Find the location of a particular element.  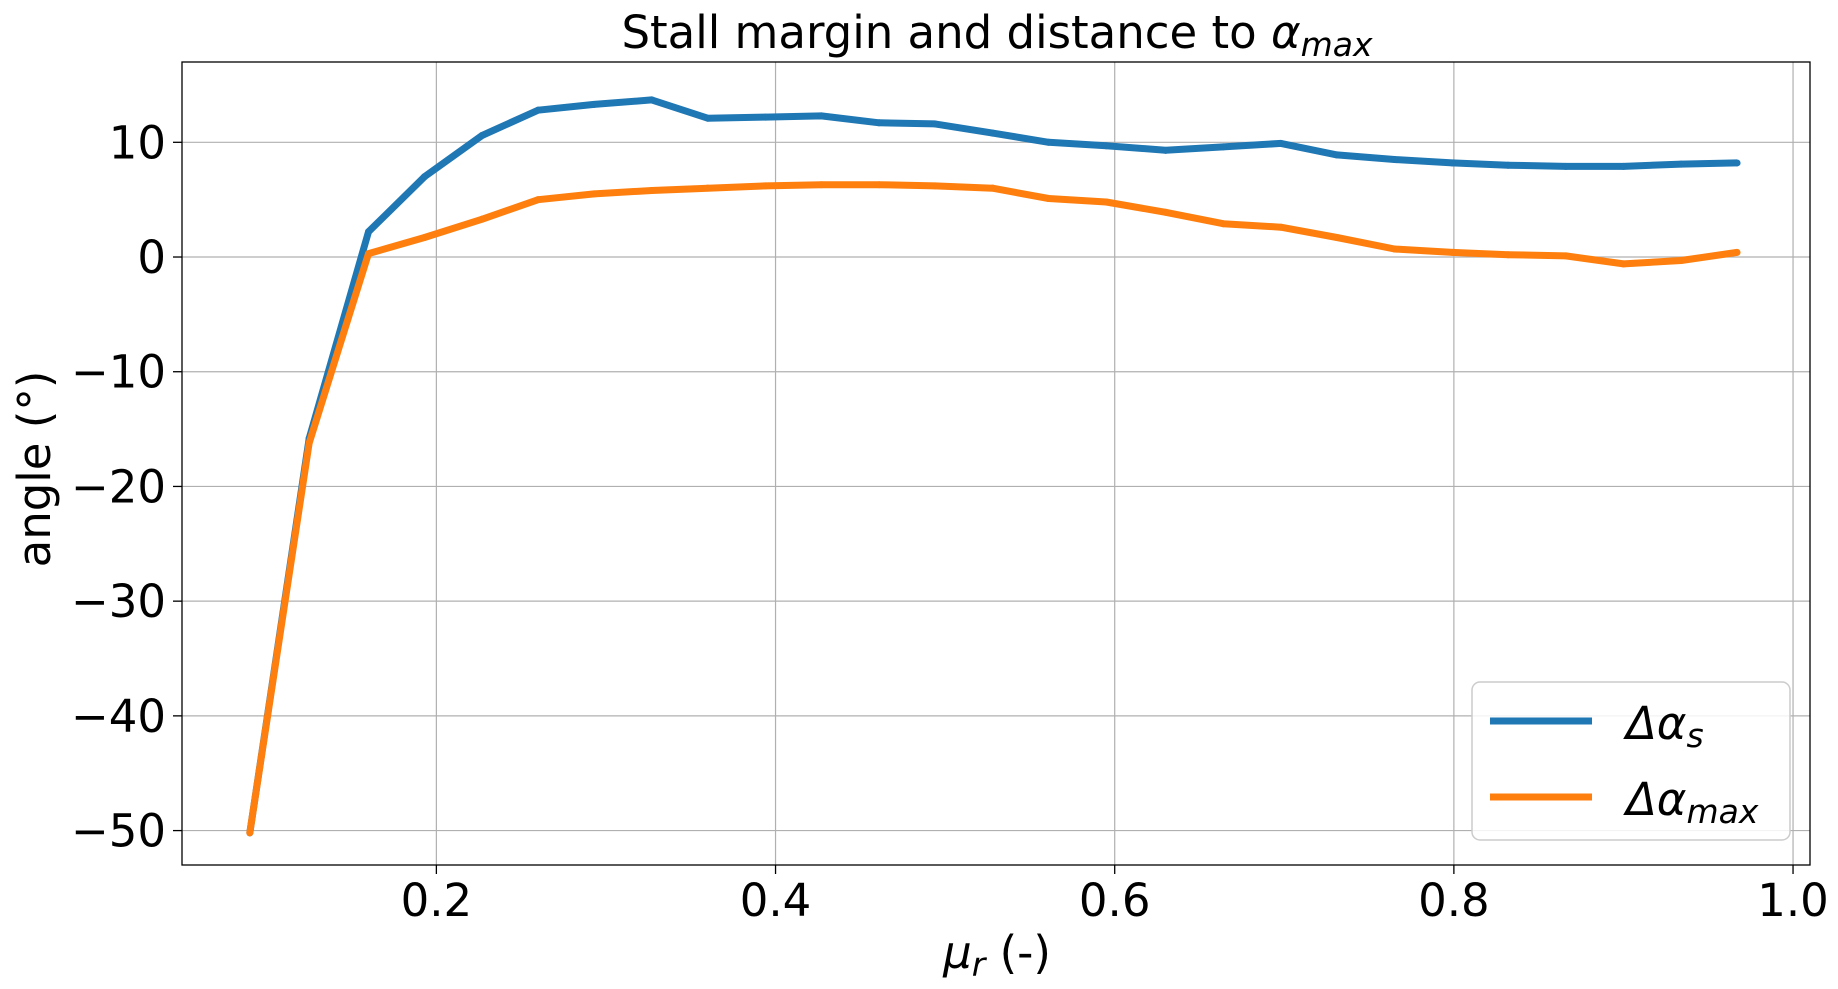

x-tick-label: 0.8 is located at coordinates (1454, 900).